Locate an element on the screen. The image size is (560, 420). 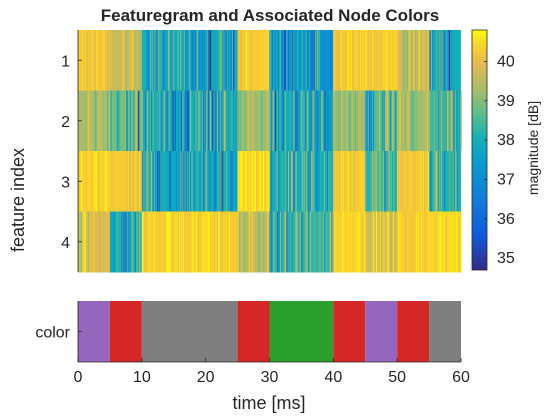
x-tick-label: 60 is located at coordinates (461, 377).